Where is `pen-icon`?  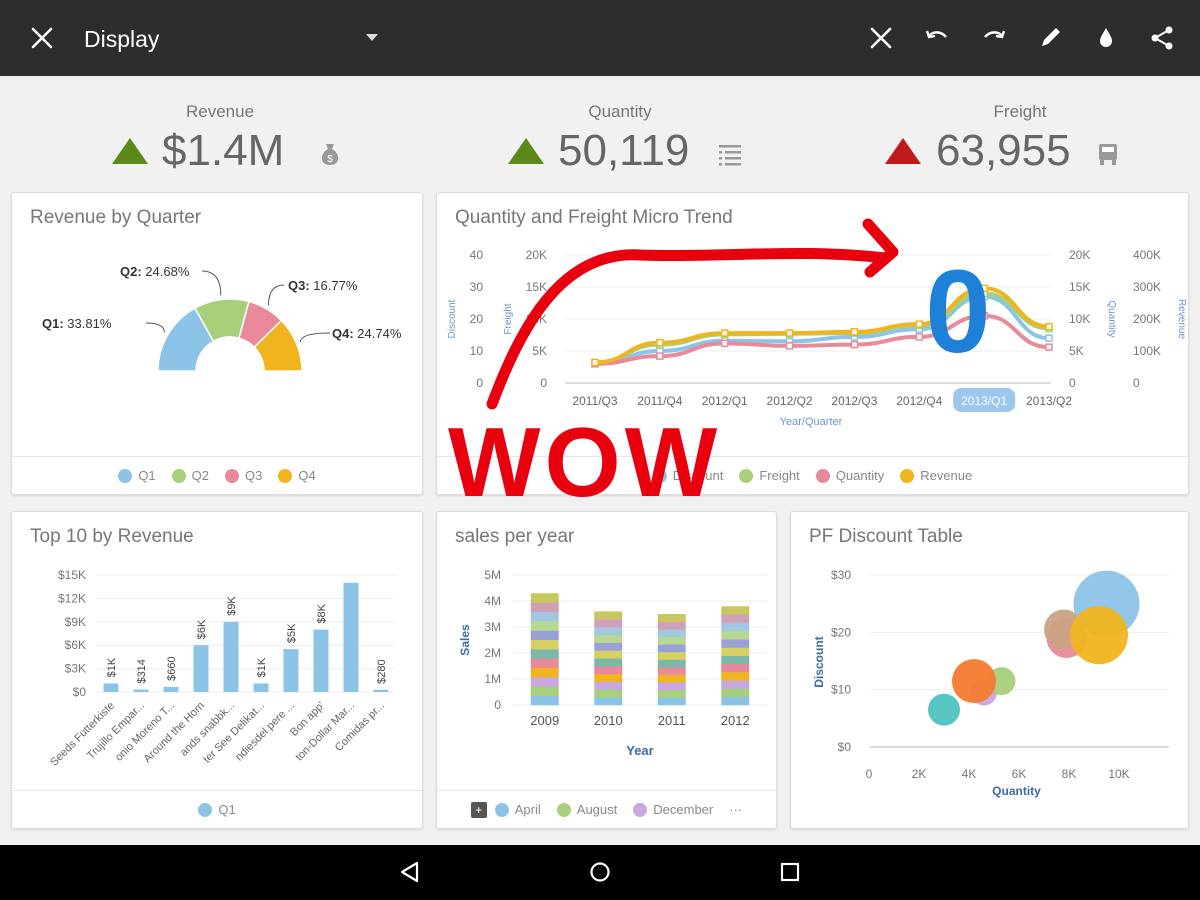
pen-icon is located at coordinates (1050, 38).